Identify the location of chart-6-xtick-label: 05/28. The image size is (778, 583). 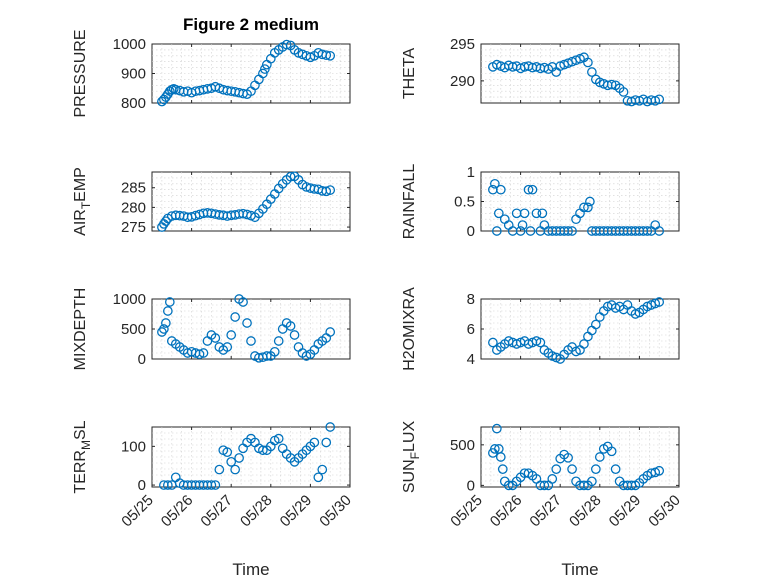
(256, 511).